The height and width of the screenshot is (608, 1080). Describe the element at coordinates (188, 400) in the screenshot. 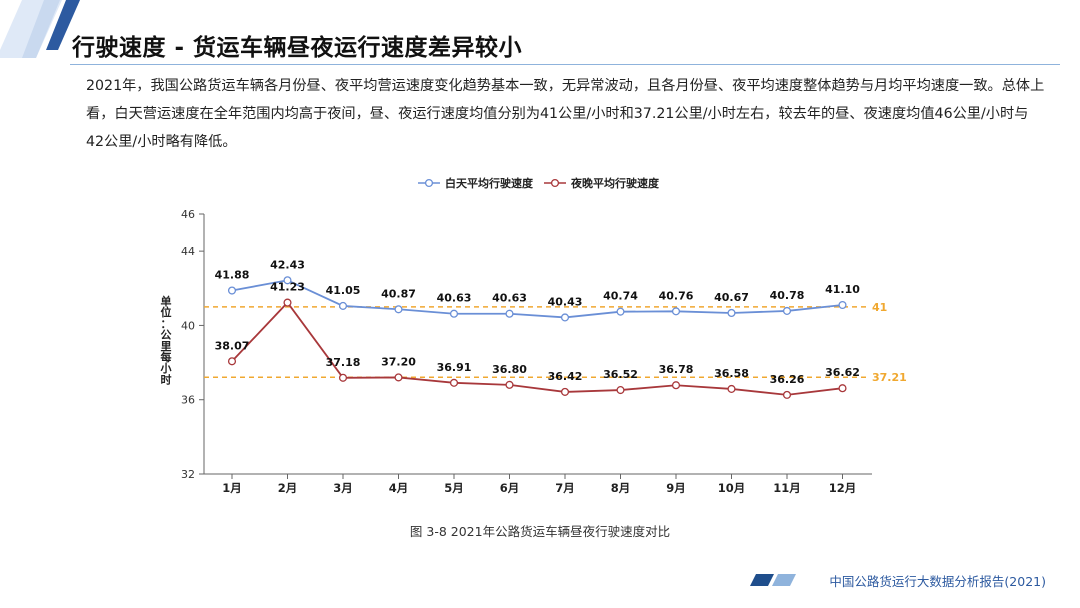

I see `y-tick-label: 36` at that location.